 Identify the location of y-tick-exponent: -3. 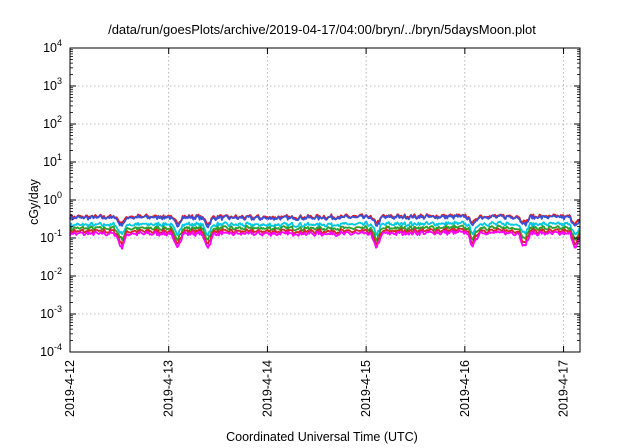
(58, 309).